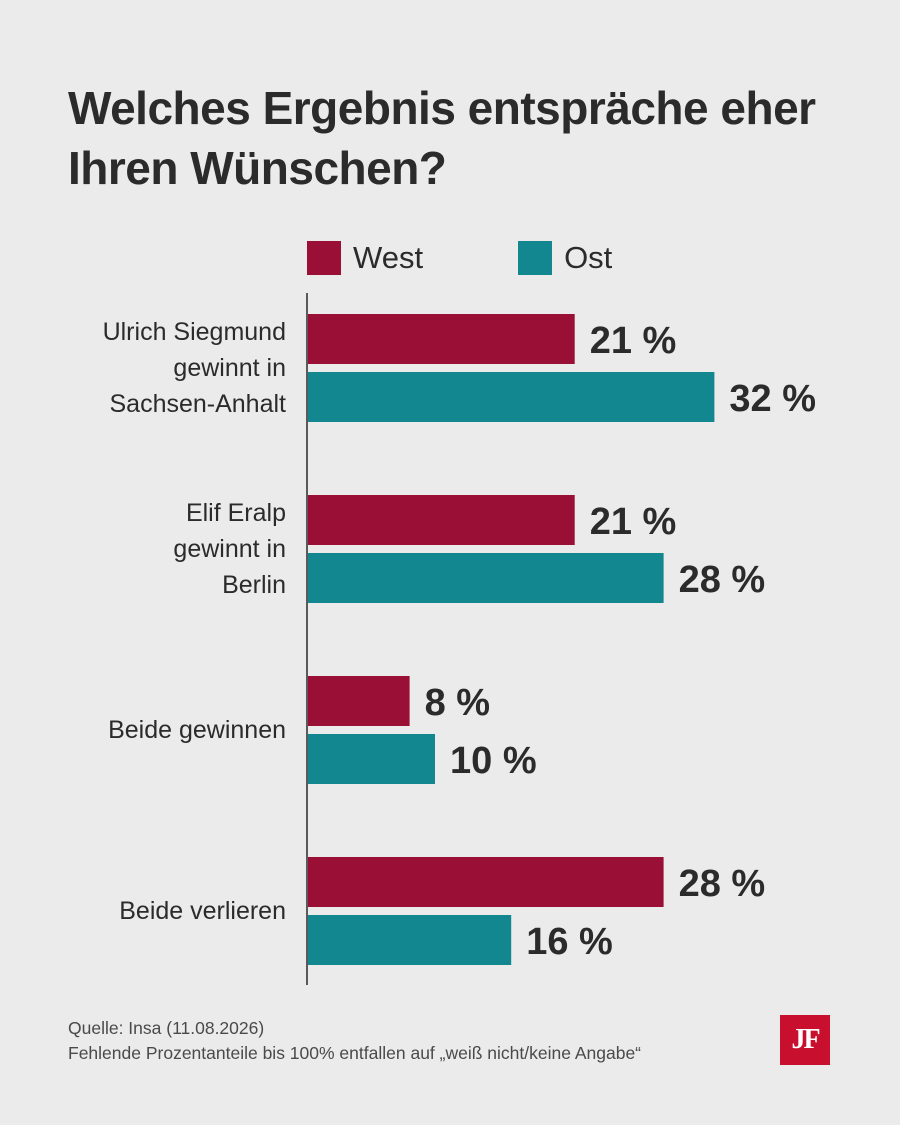 The image size is (900, 1125). I want to click on data-label-ost-0: 32 %, so click(772, 399).